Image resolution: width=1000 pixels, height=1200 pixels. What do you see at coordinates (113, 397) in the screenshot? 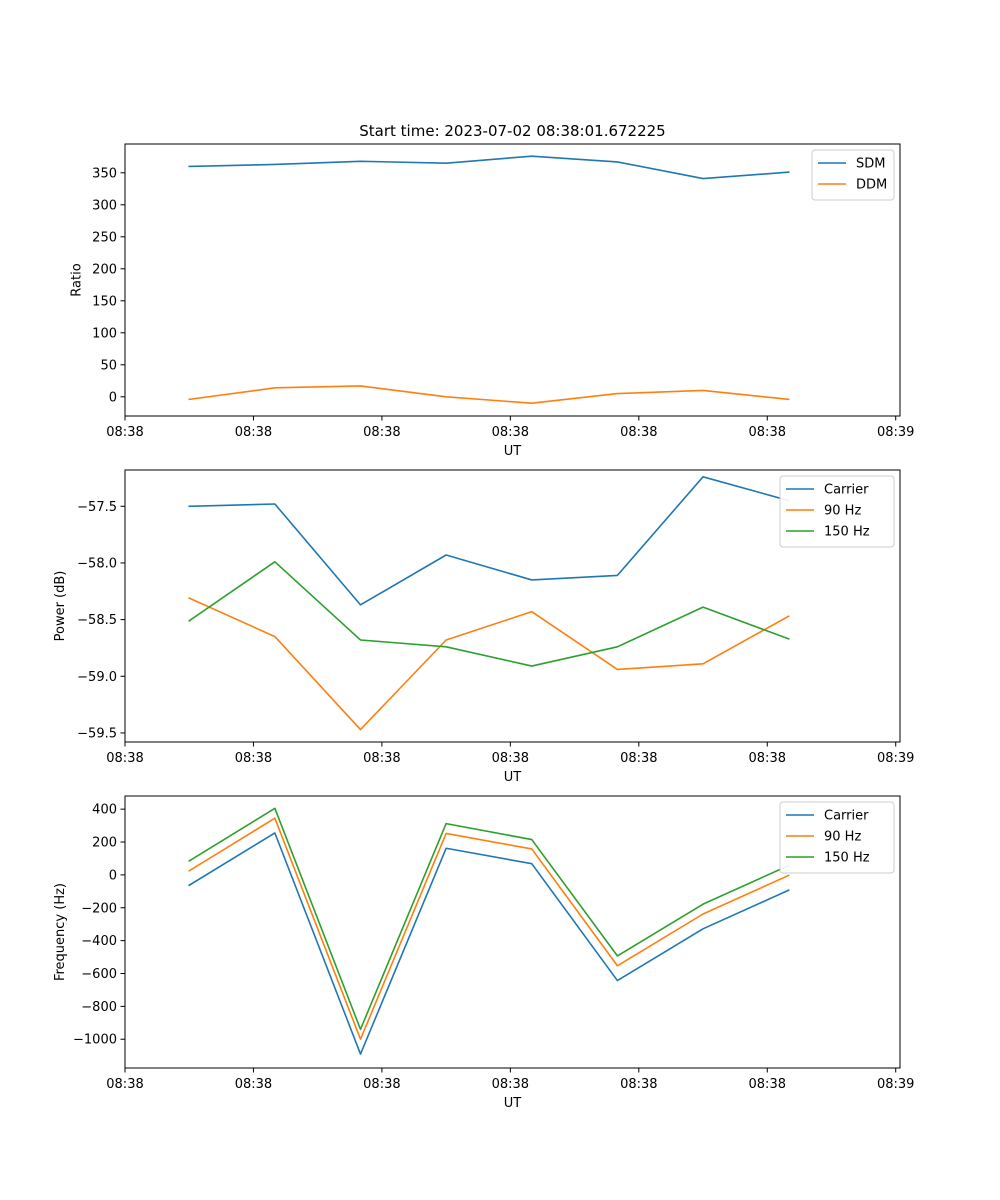
I see `ratio-y-tick-label: 0` at bounding box center [113, 397].